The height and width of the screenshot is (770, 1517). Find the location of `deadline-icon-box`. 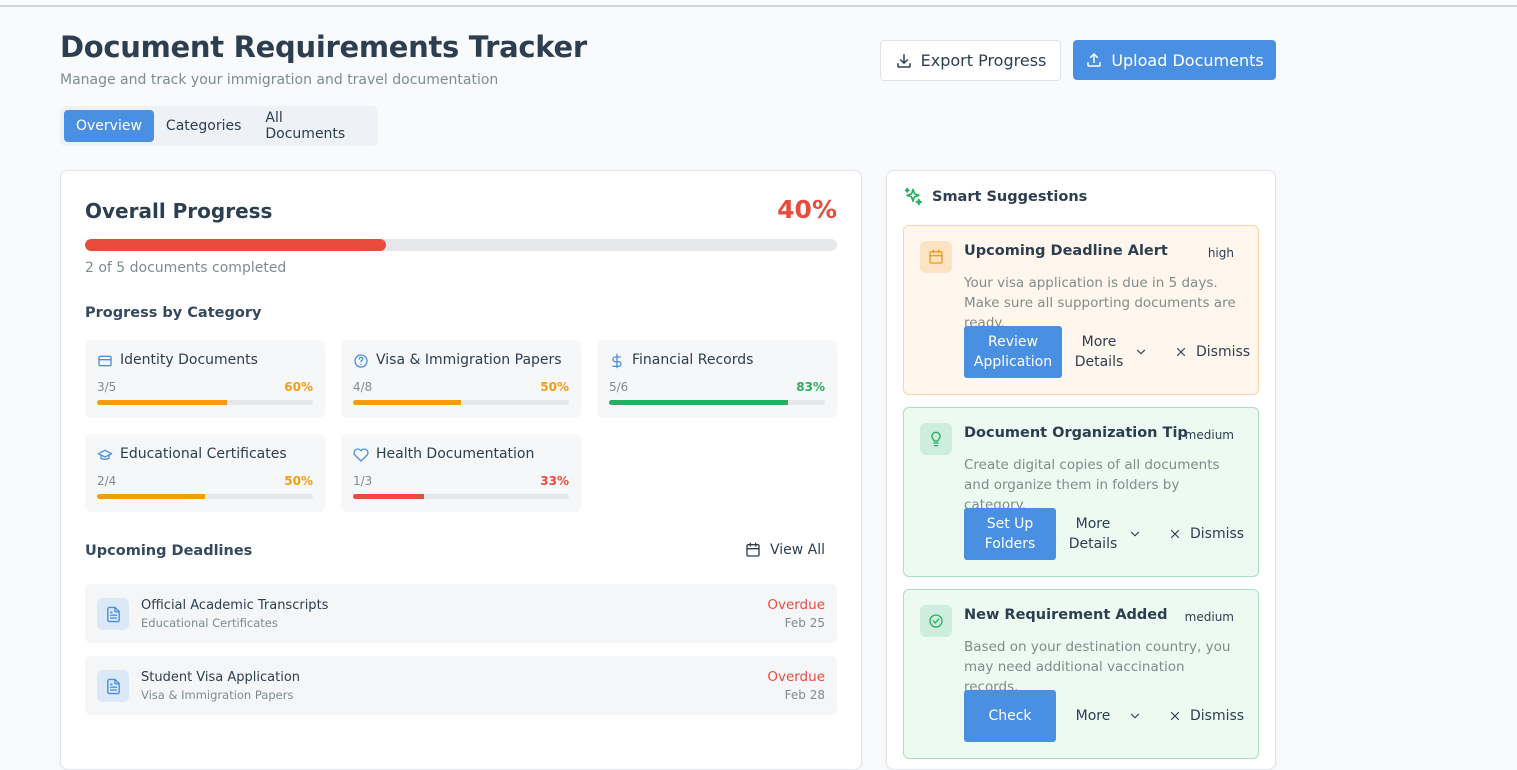

deadline-icon-box is located at coordinates (113, 686).